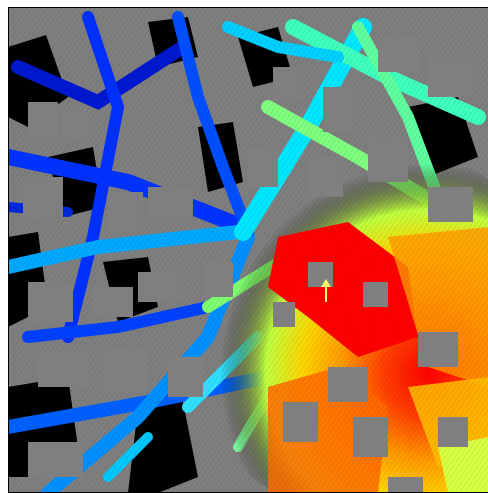 The width and height of the screenshot is (488, 493). What do you see at coordinates (326, 290) in the screenshot?
I see `transmitter-marker` at bounding box center [326, 290].